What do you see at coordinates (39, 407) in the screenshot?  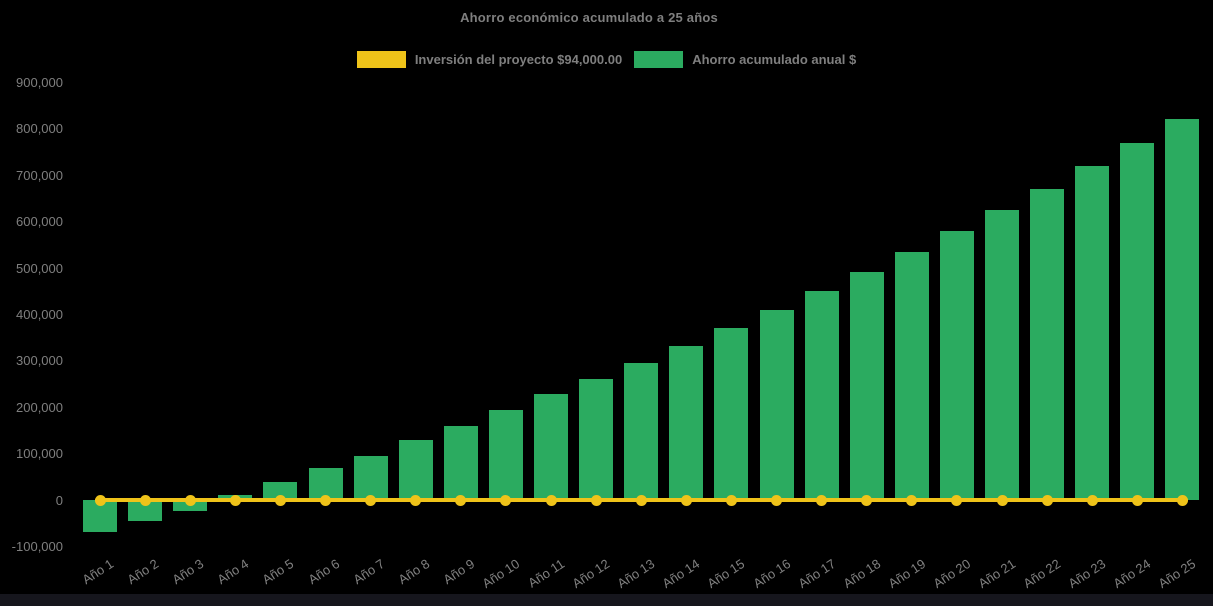 I see `y-axis-label-200000: 200,000` at bounding box center [39, 407].